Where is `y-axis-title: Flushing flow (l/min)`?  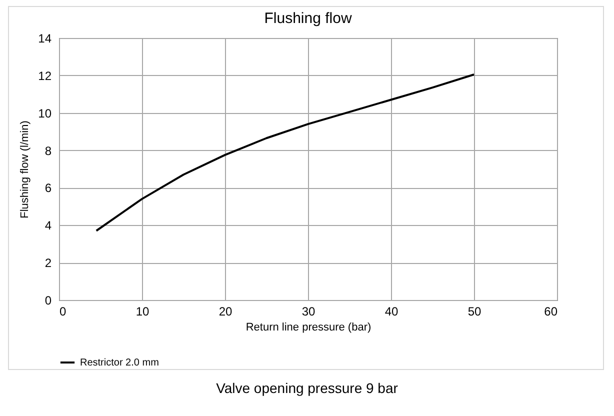
y-axis-title: Flushing flow (l/min) is located at coordinates (25, 169).